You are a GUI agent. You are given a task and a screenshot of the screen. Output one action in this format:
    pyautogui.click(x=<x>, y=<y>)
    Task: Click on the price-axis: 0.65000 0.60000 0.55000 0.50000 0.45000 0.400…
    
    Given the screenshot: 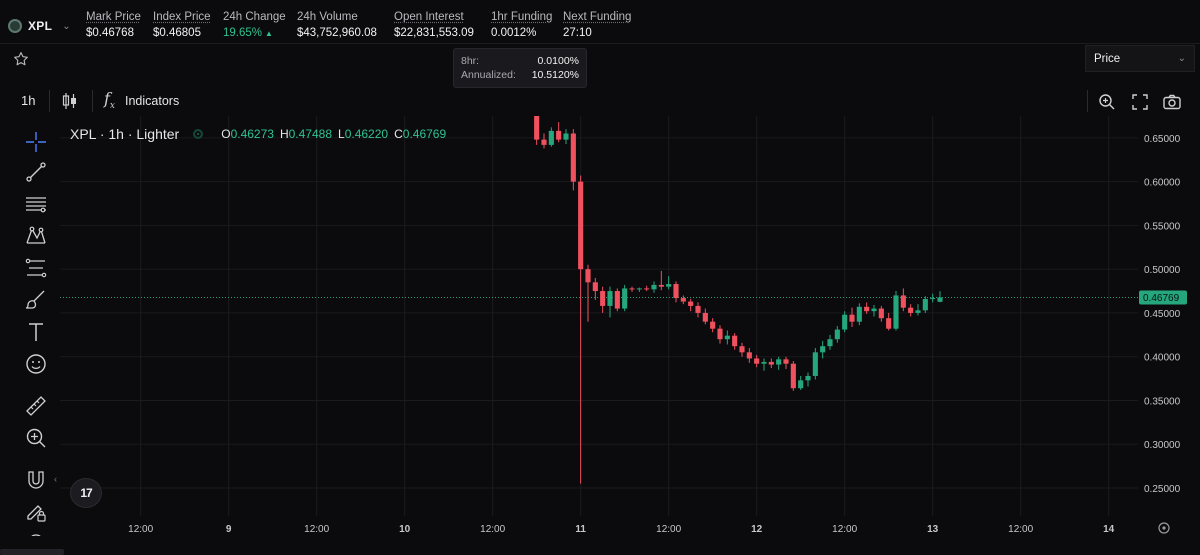 What is the action you would take?
    pyautogui.click(x=1162, y=314)
    